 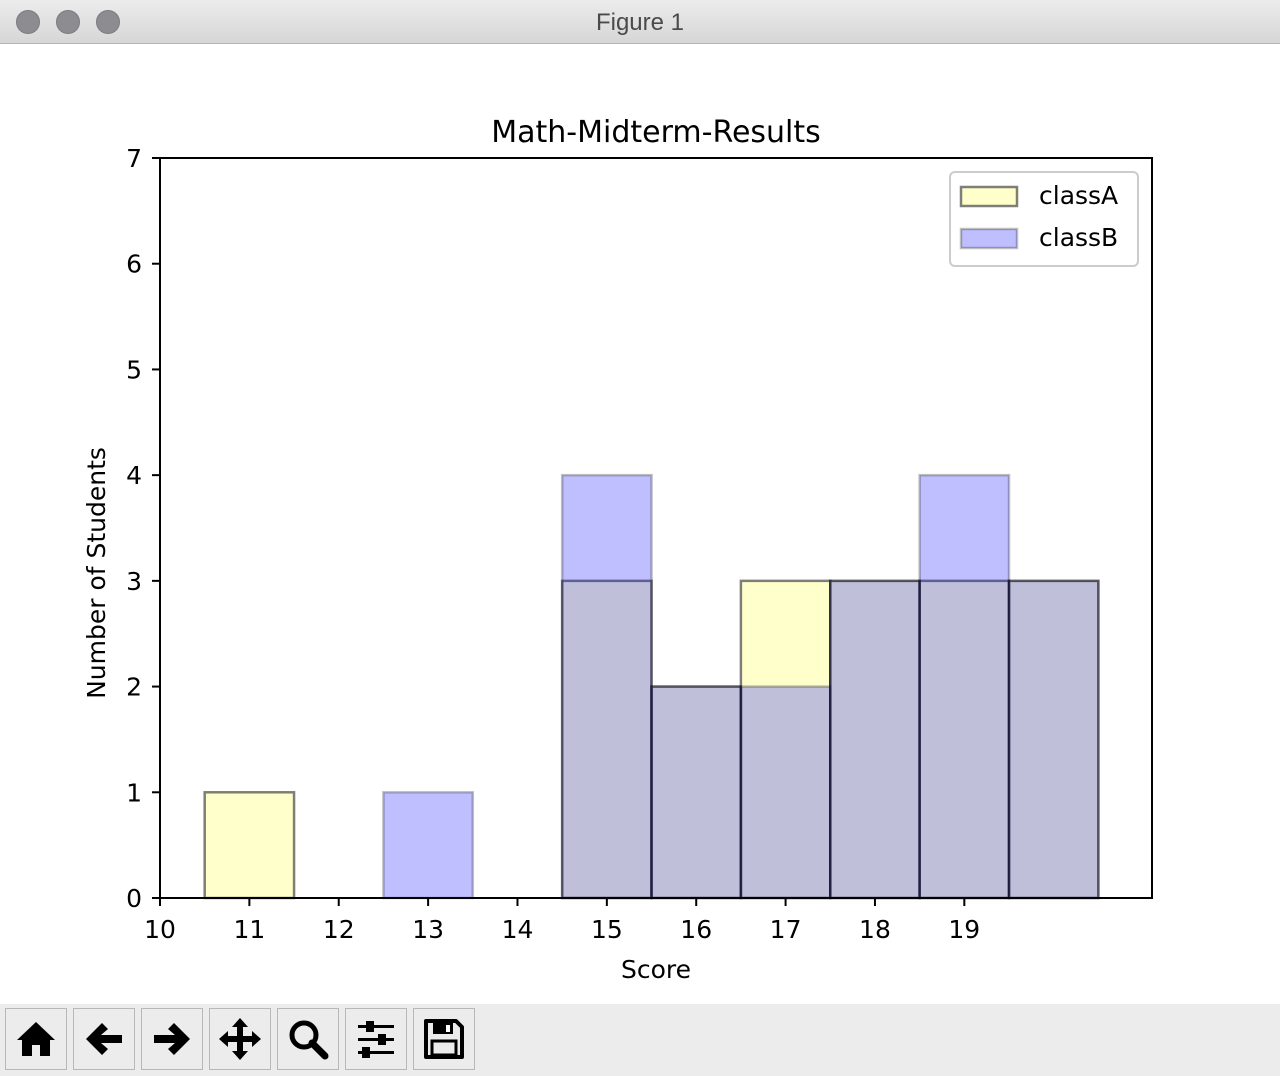 What do you see at coordinates (607, 929) in the screenshot?
I see `x-tick-label: 15` at bounding box center [607, 929].